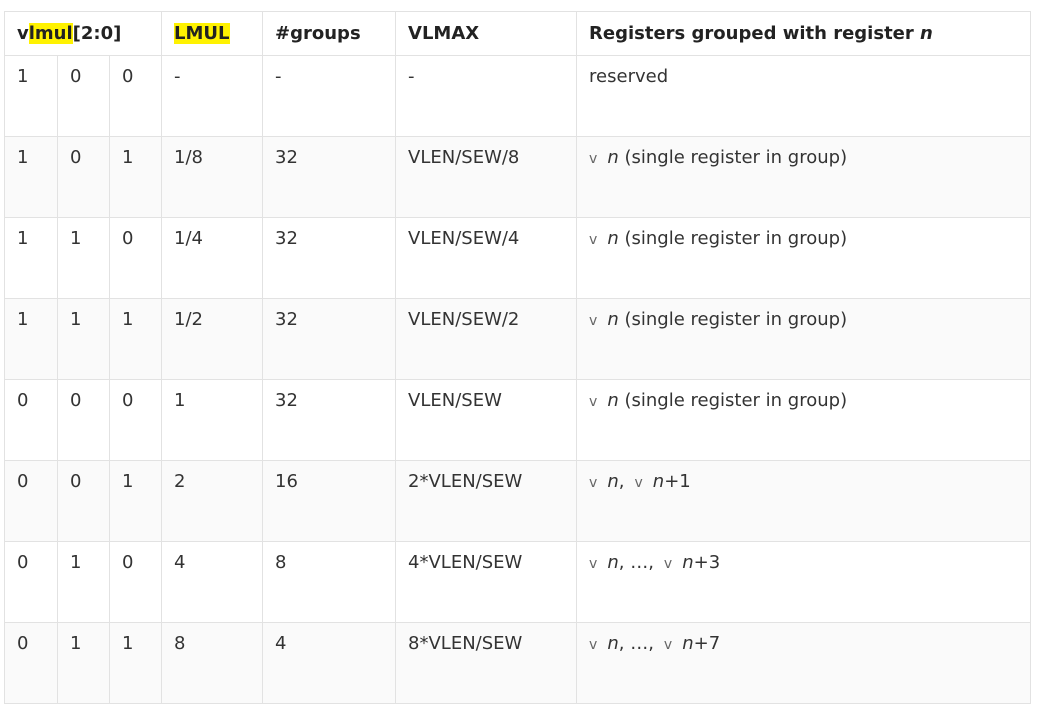 The width and height of the screenshot is (1043, 718). What do you see at coordinates (329, 582) in the screenshot?
I see `groups-cell: 8` at bounding box center [329, 582].